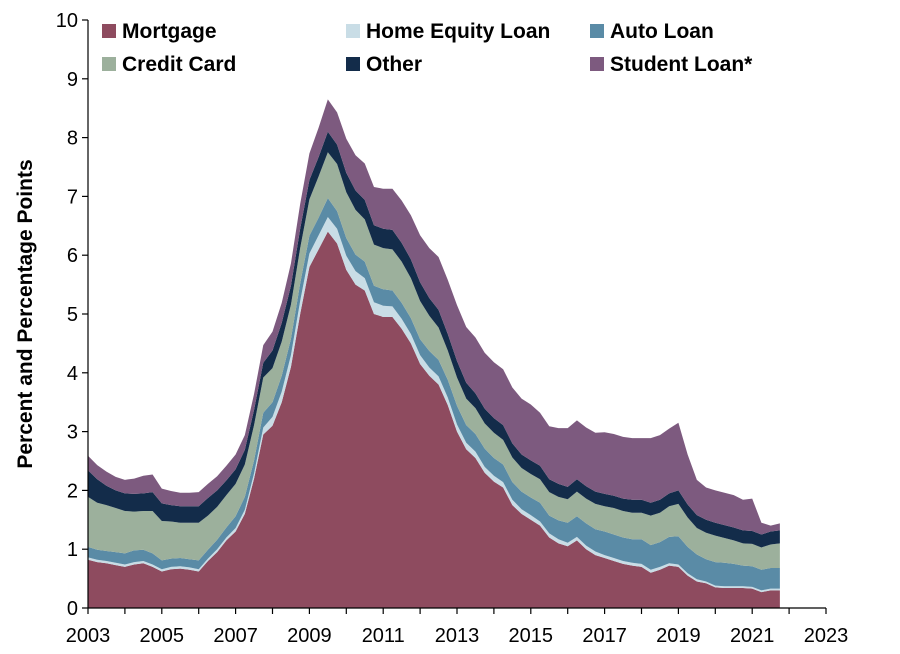 This screenshot has width=900, height=654. What do you see at coordinates (458, 31) in the screenshot?
I see `legend-label: Home Equity Loan` at bounding box center [458, 31].